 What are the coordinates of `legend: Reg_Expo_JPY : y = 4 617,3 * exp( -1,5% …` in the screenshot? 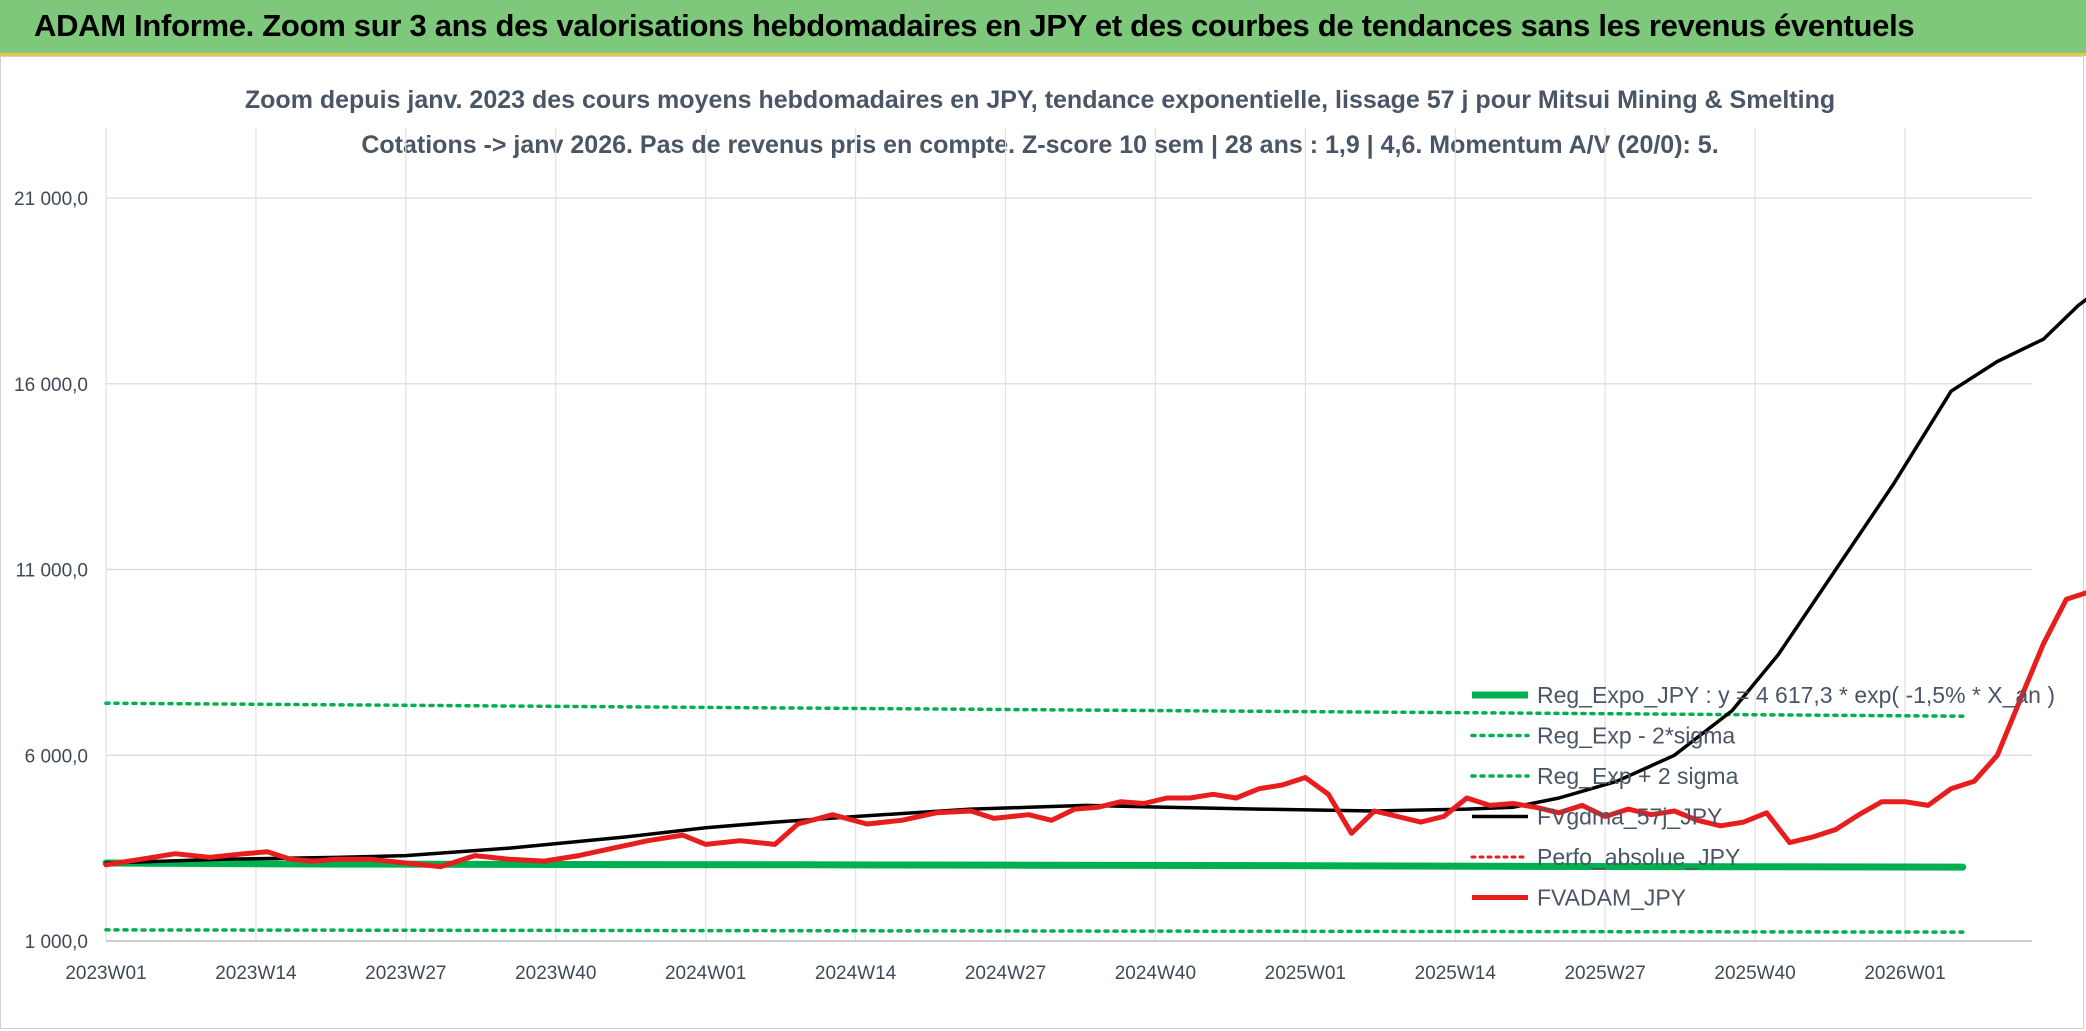 It's located at (1762, 796).